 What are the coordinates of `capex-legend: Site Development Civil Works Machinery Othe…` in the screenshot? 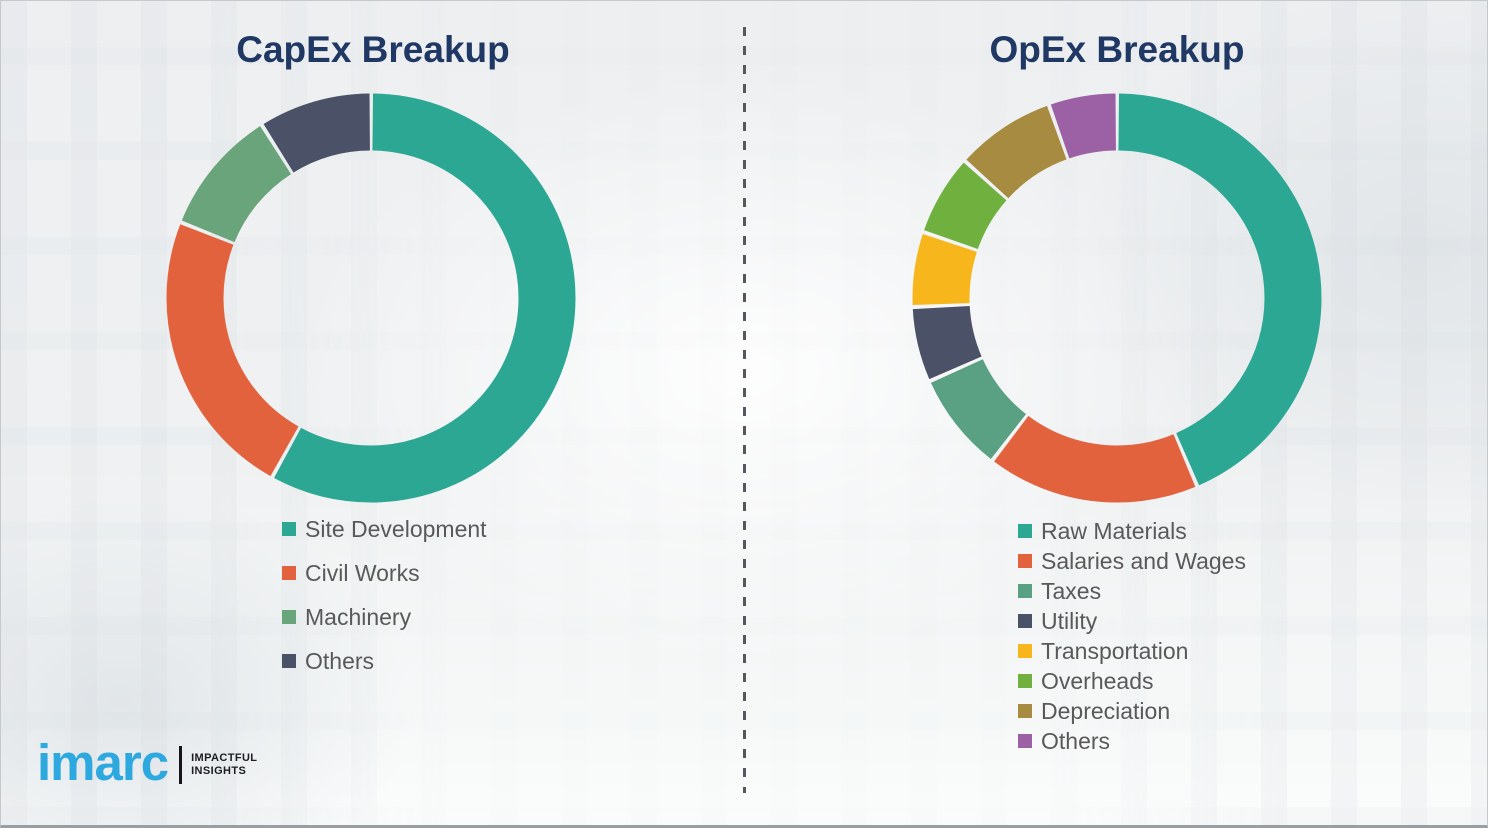 It's located at (384, 605).